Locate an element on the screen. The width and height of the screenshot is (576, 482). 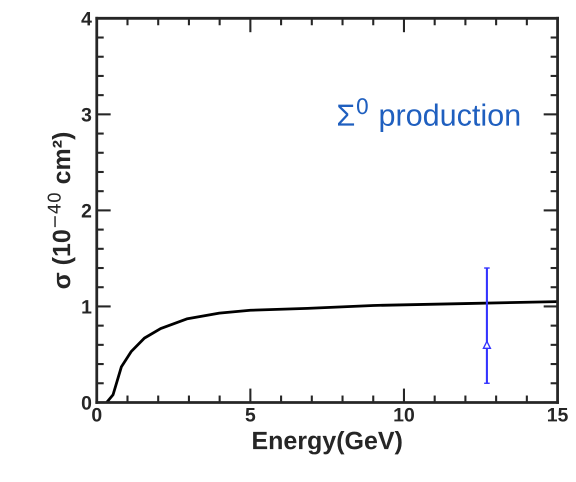
x-tick-label: 10 is located at coordinates (404, 415).